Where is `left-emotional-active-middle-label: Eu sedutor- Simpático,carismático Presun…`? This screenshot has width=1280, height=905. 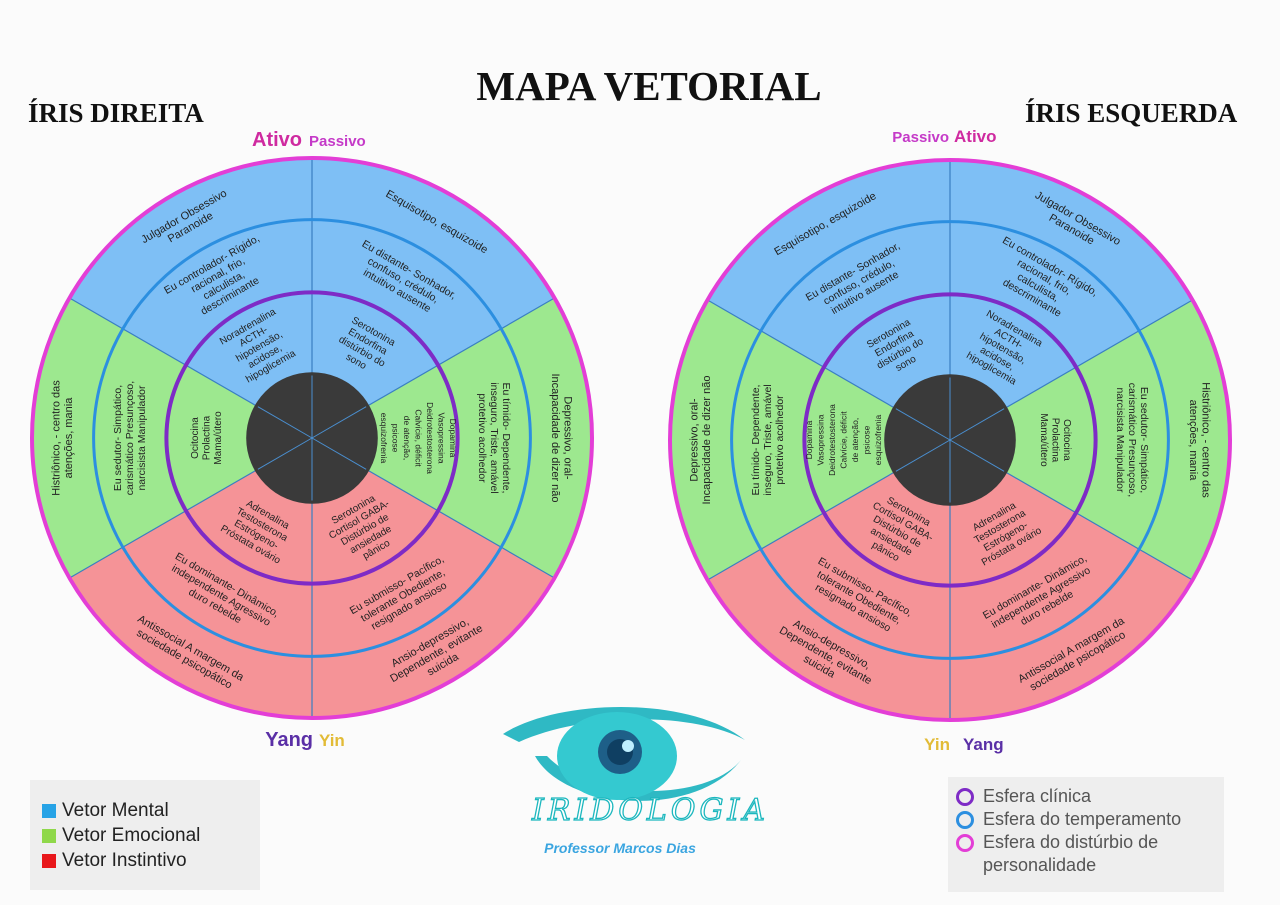 left-emotional-active-middle-label: Eu sedutor- Simpático,carismático Presun… is located at coordinates (1132, 440).